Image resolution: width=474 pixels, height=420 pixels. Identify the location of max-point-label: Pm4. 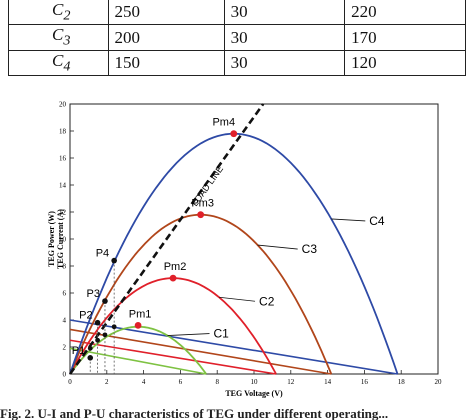
(223, 123).